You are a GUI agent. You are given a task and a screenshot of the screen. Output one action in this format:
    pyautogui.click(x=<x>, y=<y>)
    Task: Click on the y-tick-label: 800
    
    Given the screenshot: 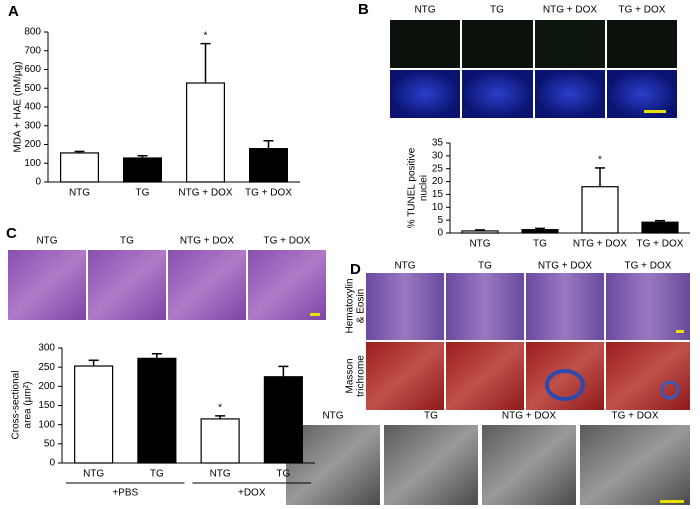 What is the action you would take?
    pyautogui.click(x=32, y=32)
    